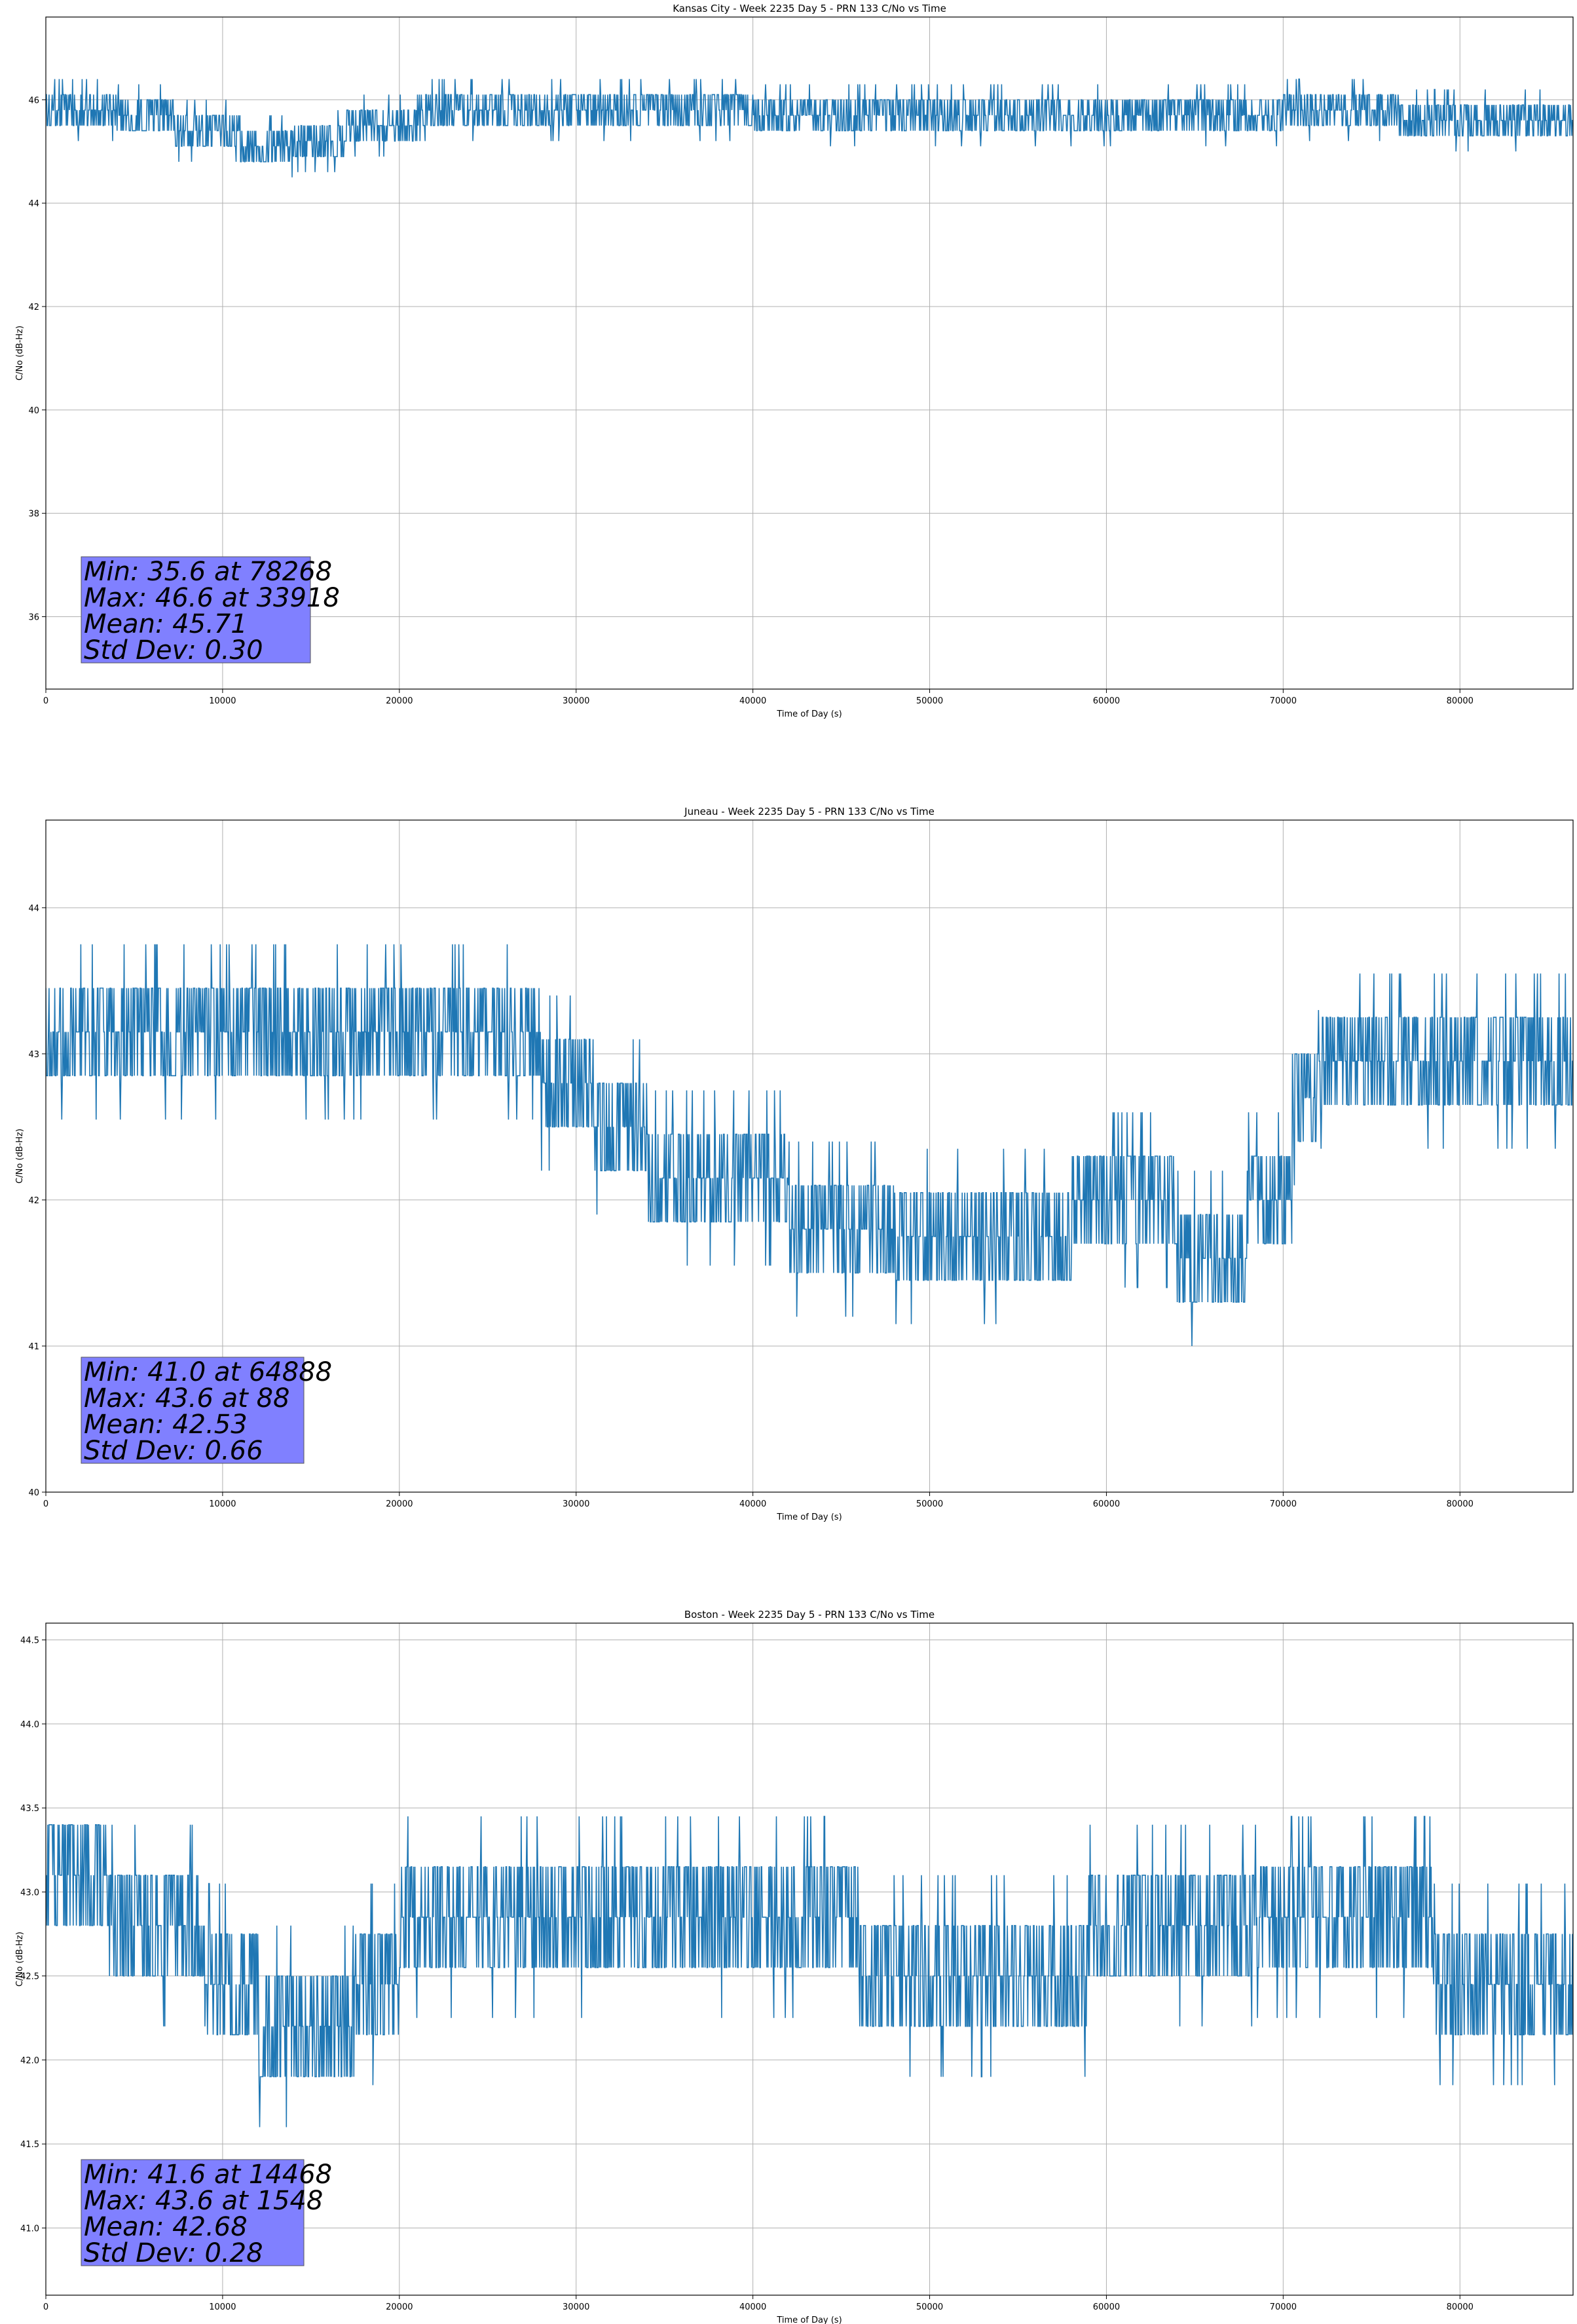  What do you see at coordinates (208, 2175) in the screenshot?
I see `stats-min: Min: 41.6 at 14468` at bounding box center [208, 2175].